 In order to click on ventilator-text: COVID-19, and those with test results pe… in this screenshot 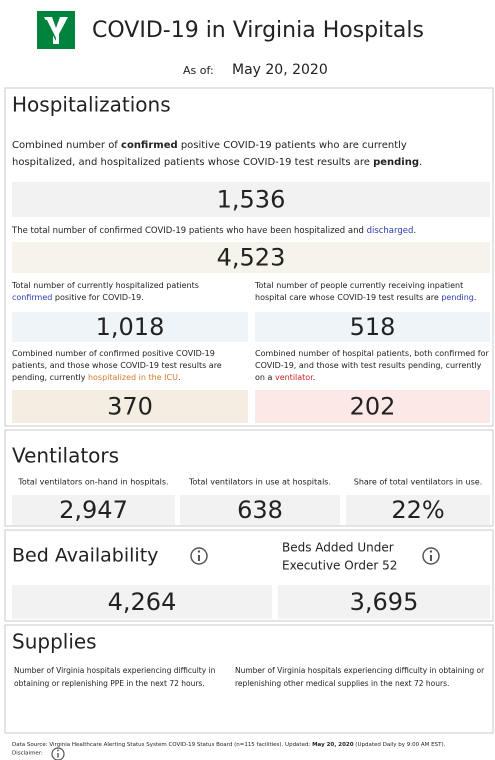, I will do `click(368, 365)`.